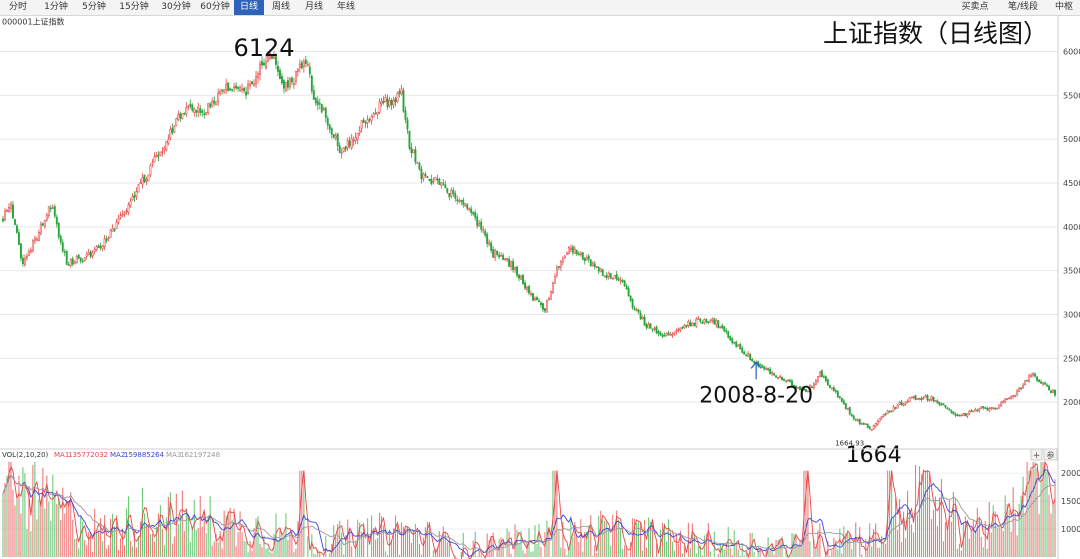 This screenshot has height=559, width=1080. I want to click on period-tab: 年线, so click(345, 7).